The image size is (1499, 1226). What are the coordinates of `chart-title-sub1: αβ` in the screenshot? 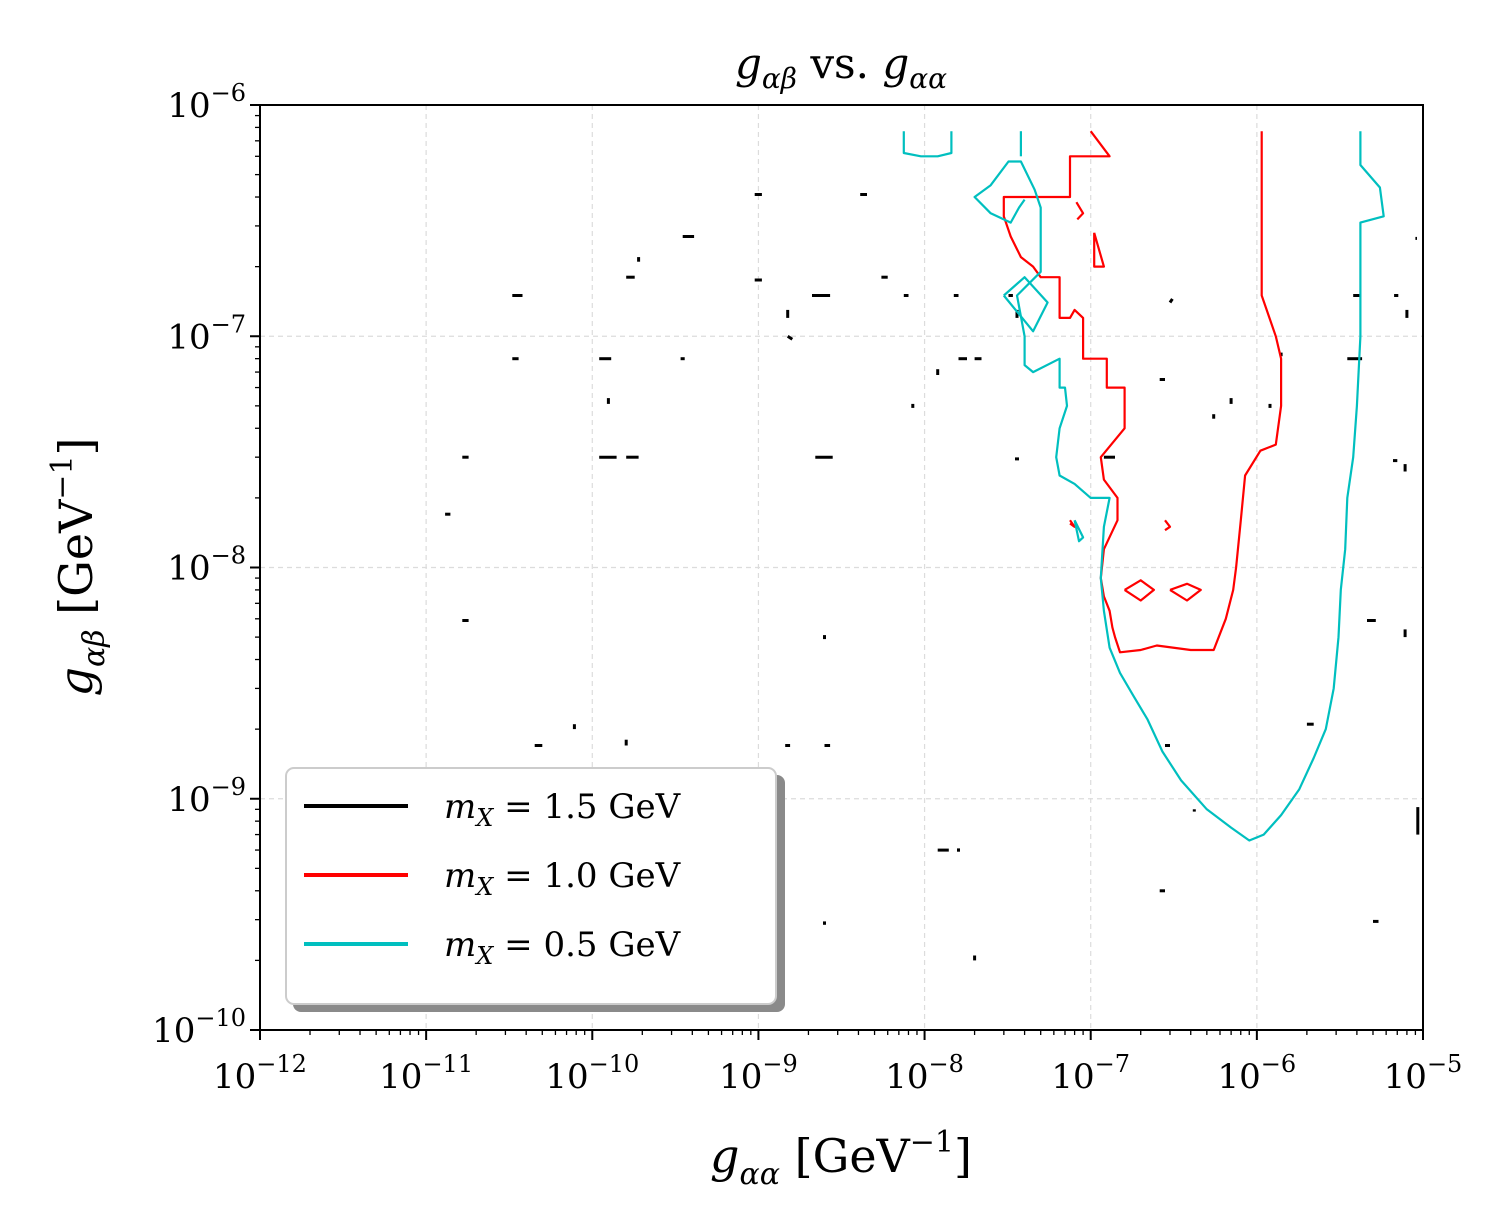 It's located at (779, 78).